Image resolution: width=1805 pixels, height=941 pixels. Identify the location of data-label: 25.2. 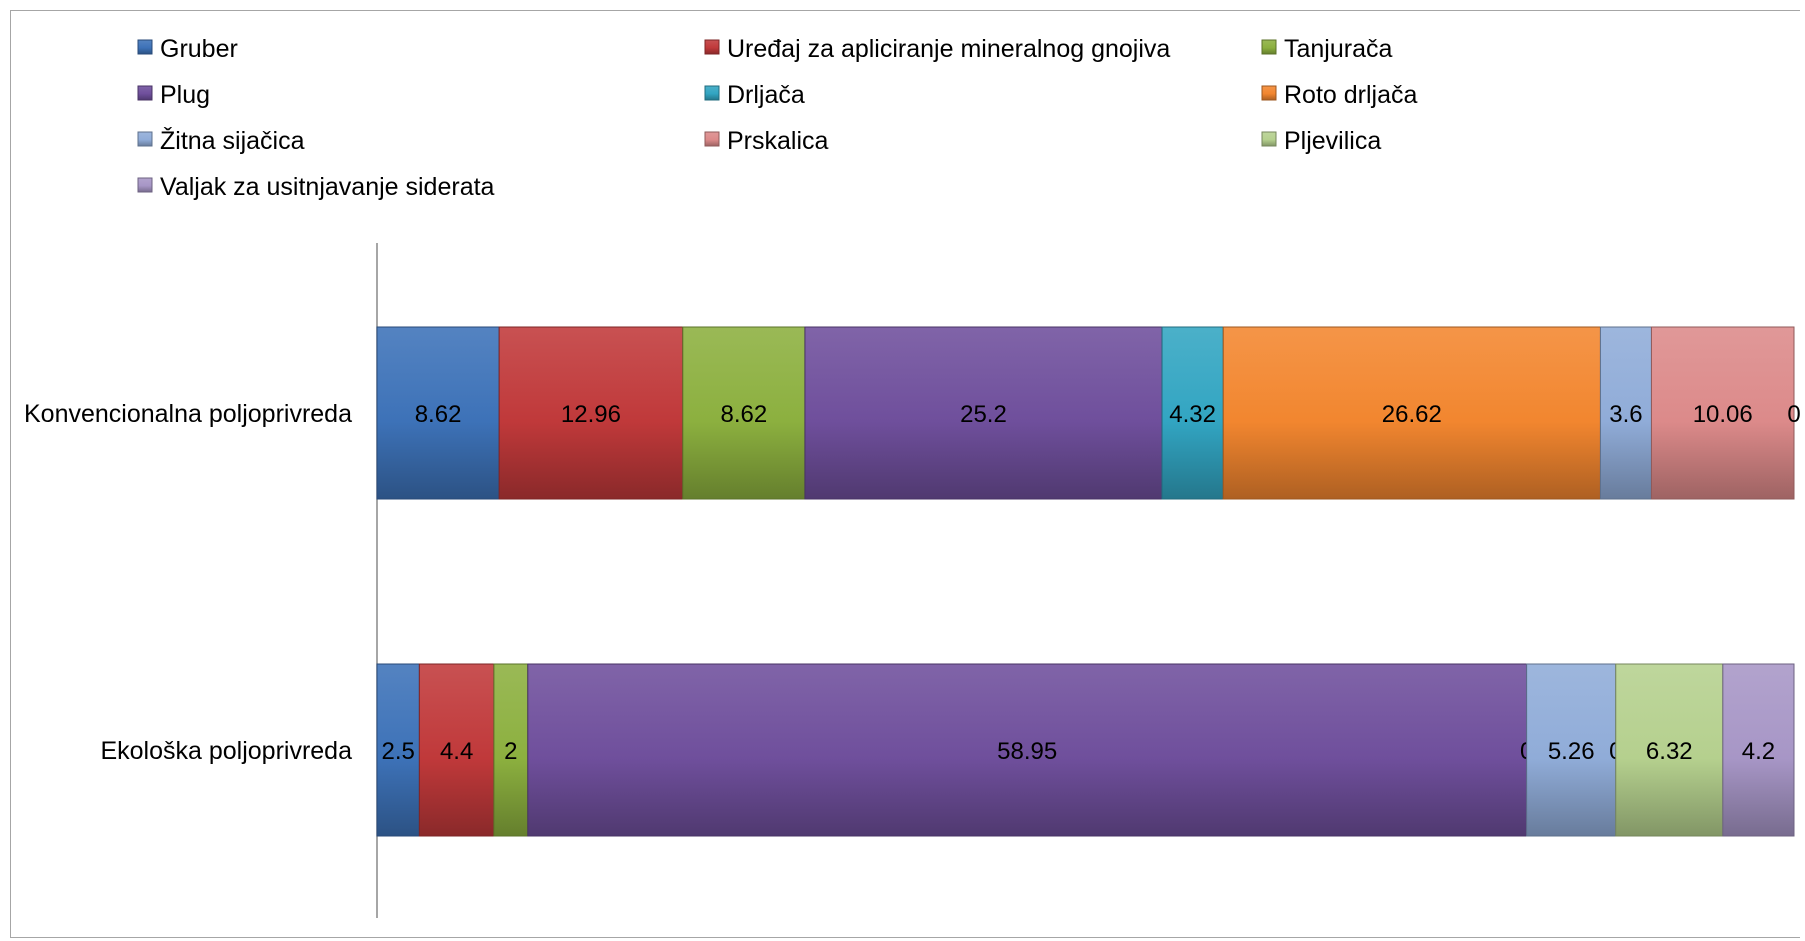
(983, 414).